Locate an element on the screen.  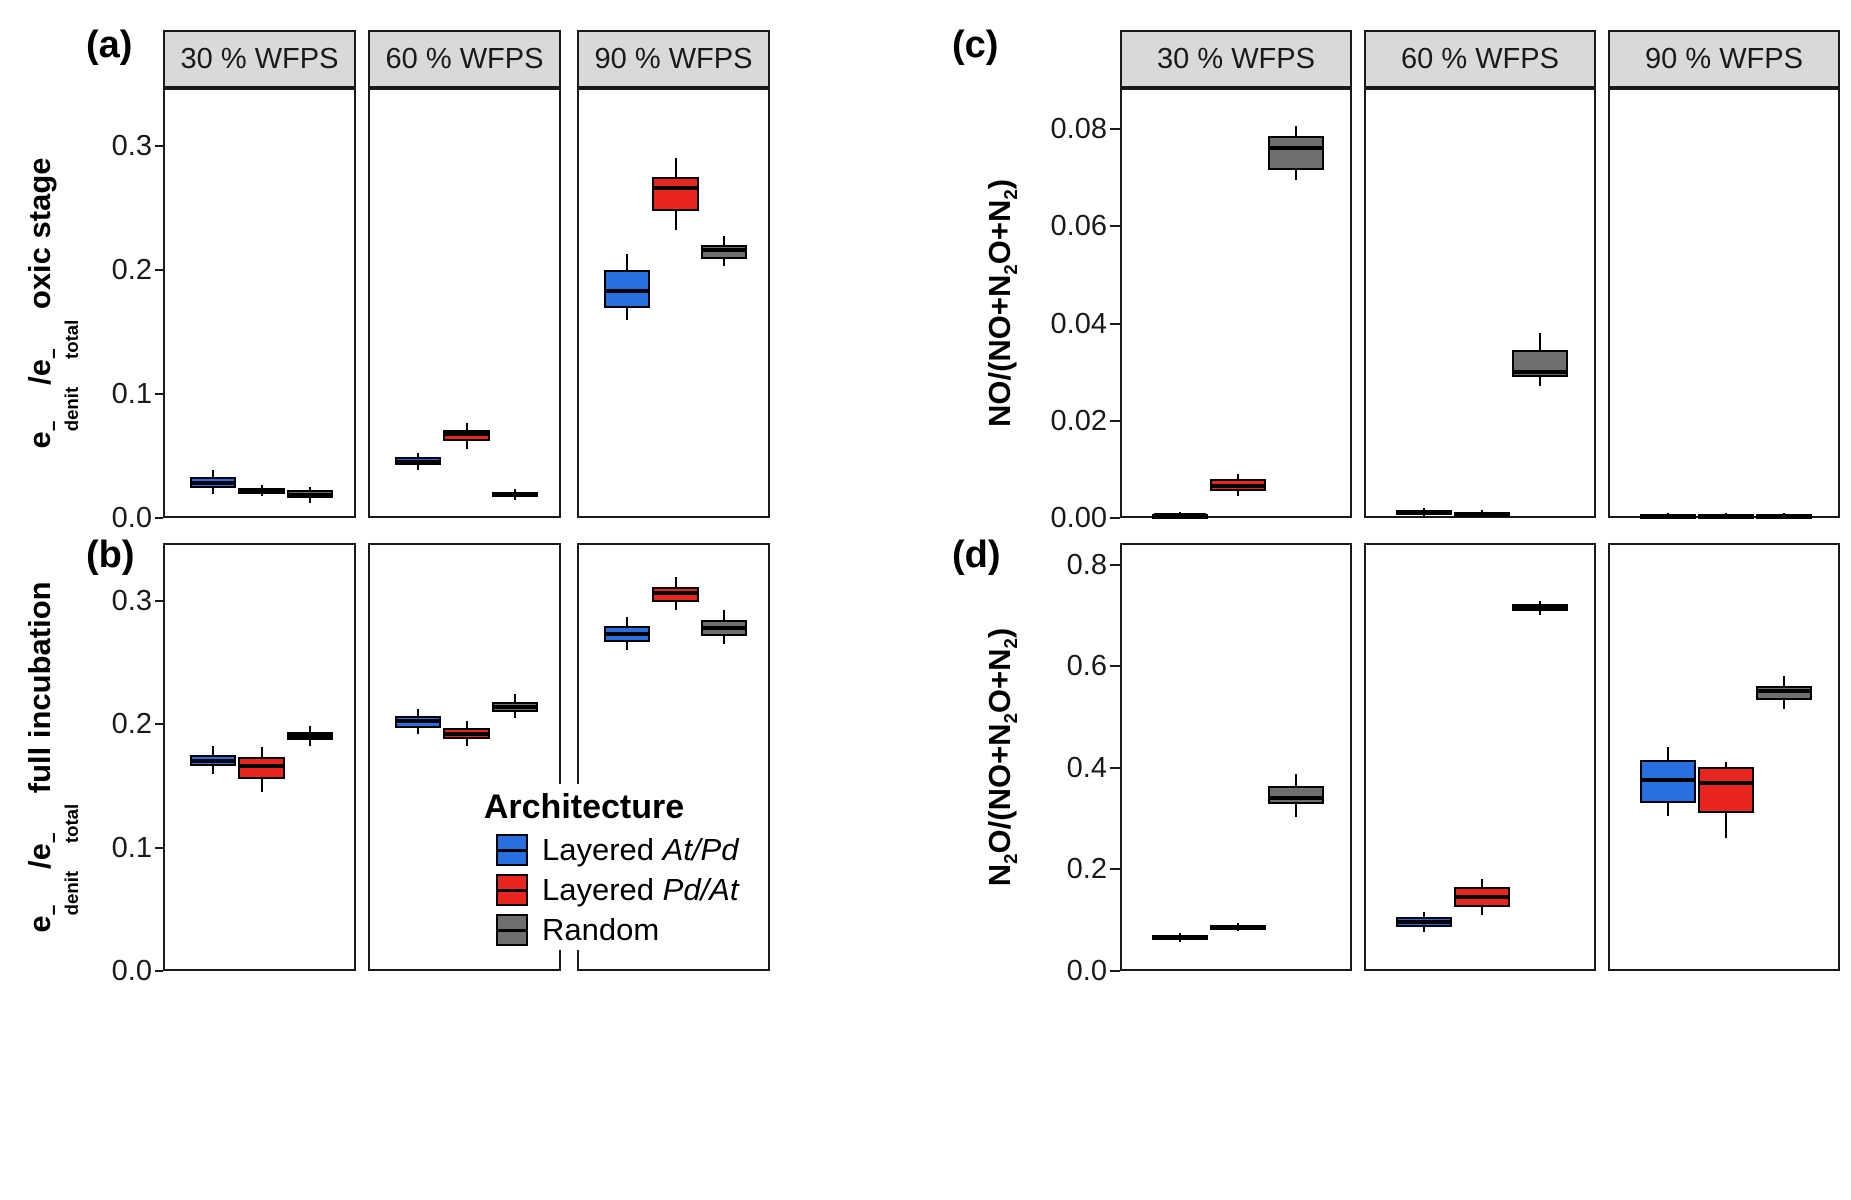
legend-label-text: Random is located at coordinates (601, 929).